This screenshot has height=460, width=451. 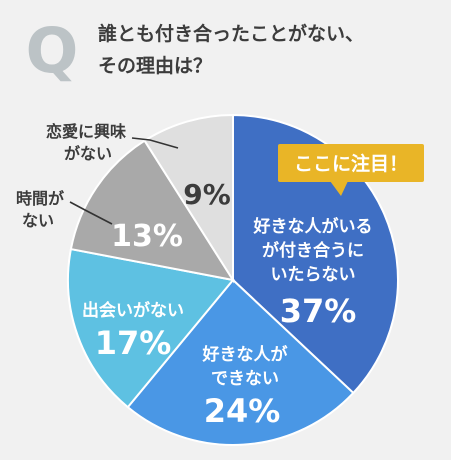 I want to click on title-line-1: 誰とも付き合ったことがない、, so click(x=231, y=33).